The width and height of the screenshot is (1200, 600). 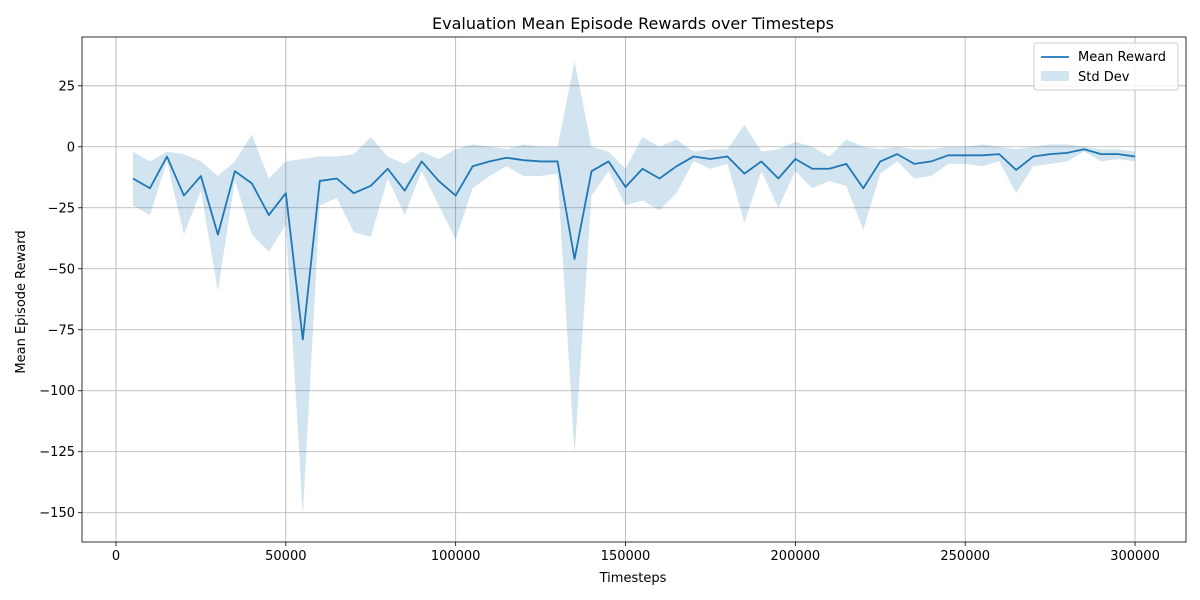 I want to click on x-tick-label: 0, so click(x=116, y=556).